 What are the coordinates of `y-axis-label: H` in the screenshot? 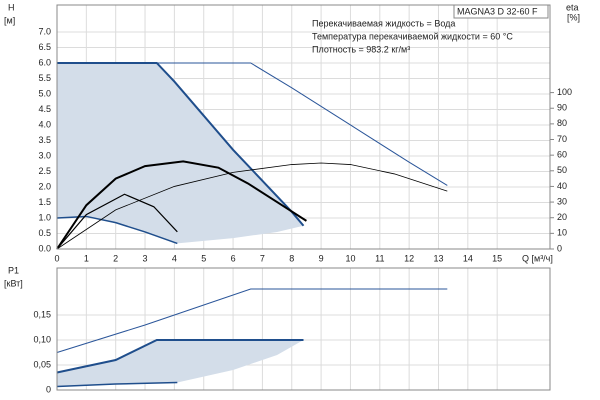 It's located at (11, 7).